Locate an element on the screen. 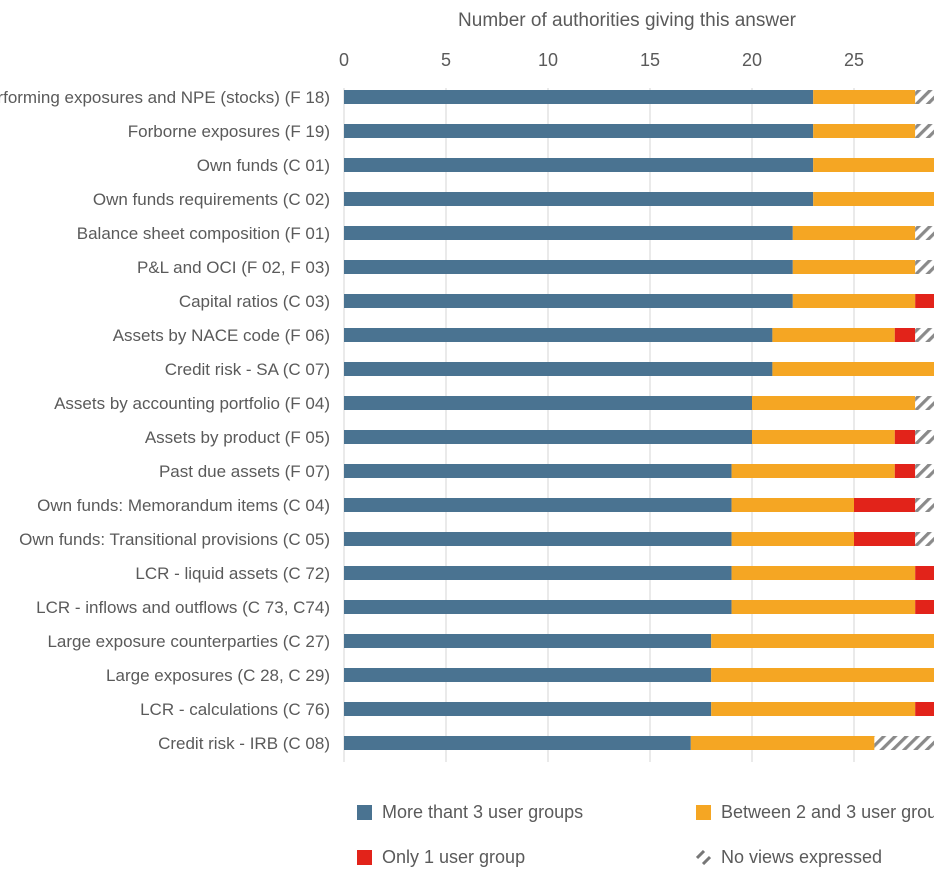 This screenshot has height=871, width=934. category-label: Credit risk - IRB (C 08) is located at coordinates (244, 743).